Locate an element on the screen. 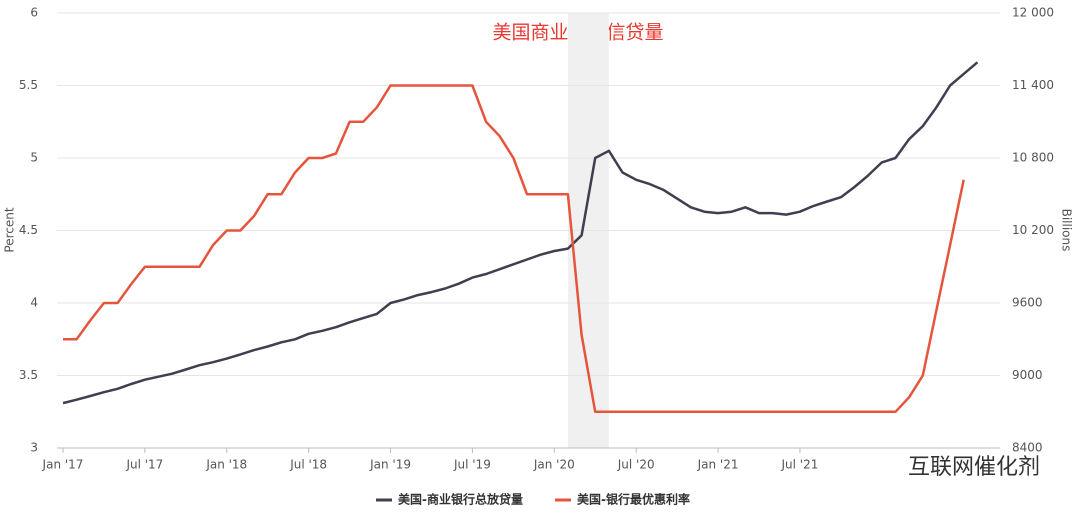 The width and height of the screenshot is (1080, 515). y-tick-label: 3.5 is located at coordinates (28, 375).